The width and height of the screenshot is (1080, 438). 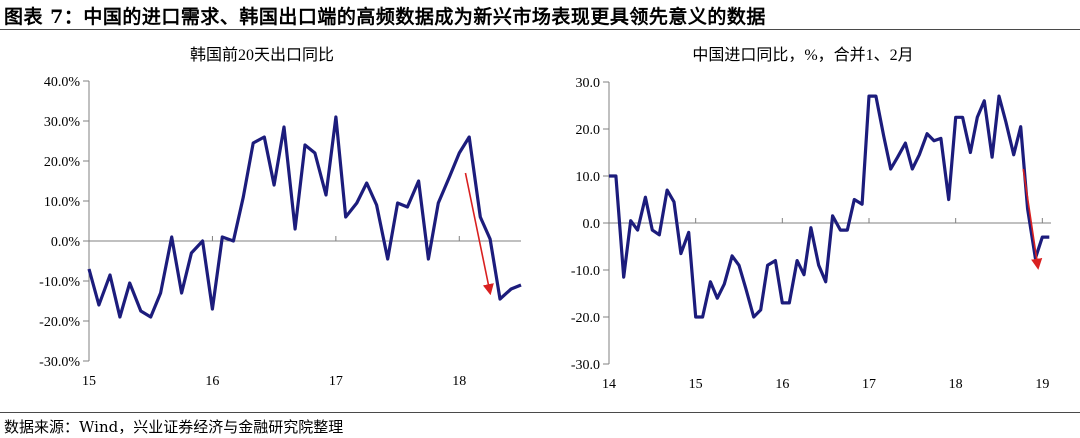 What do you see at coordinates (174, 427) in the screenshot?
I see `source-note: 数据来源：Wind，兴业证券经济与金融研究院整理` at bounding box center [174, 427].